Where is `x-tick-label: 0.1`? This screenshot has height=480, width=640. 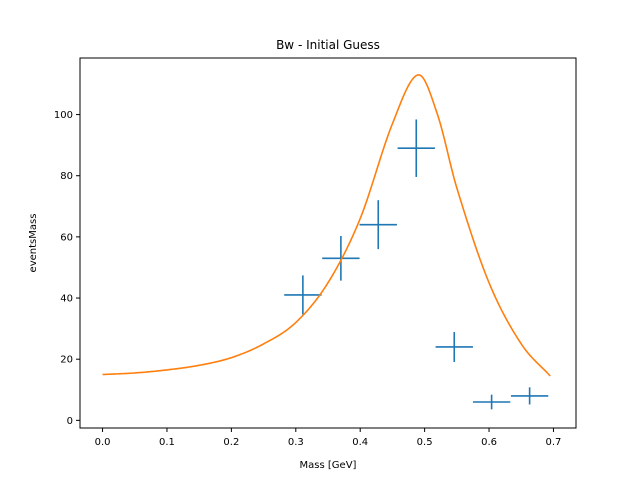 x-tick-label: 0.1 is located at coordinates (167, 442).